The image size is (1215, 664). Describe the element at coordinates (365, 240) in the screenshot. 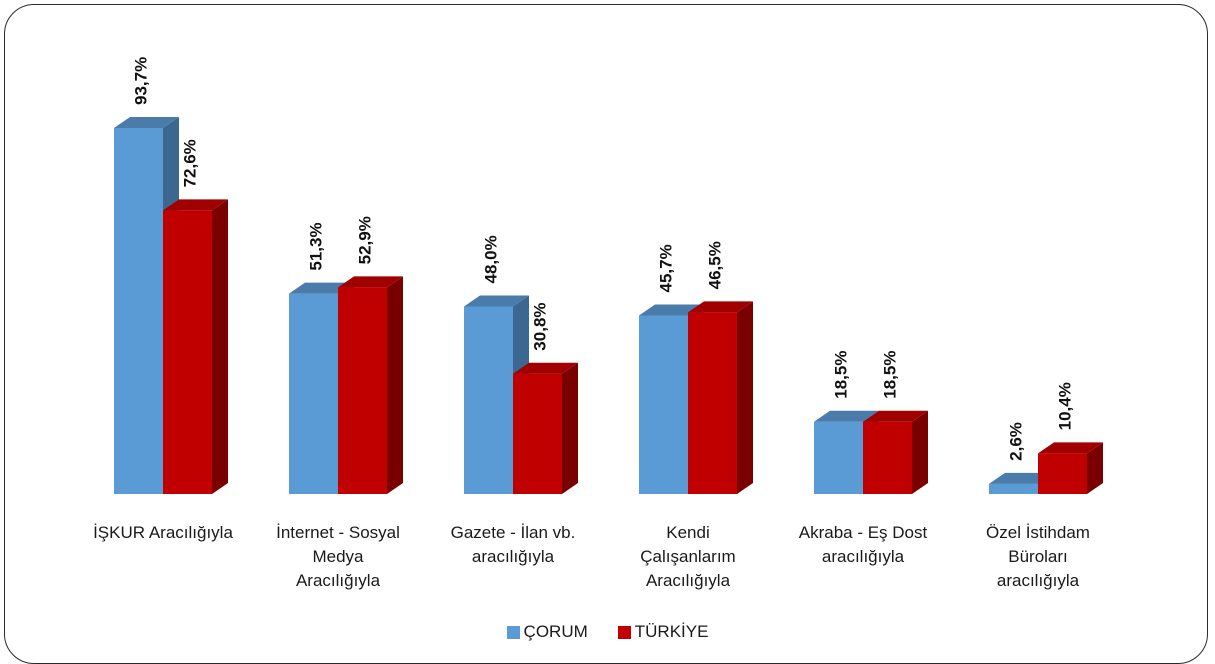

I see `value-label-turkiye-1: 52,9%` at that location.